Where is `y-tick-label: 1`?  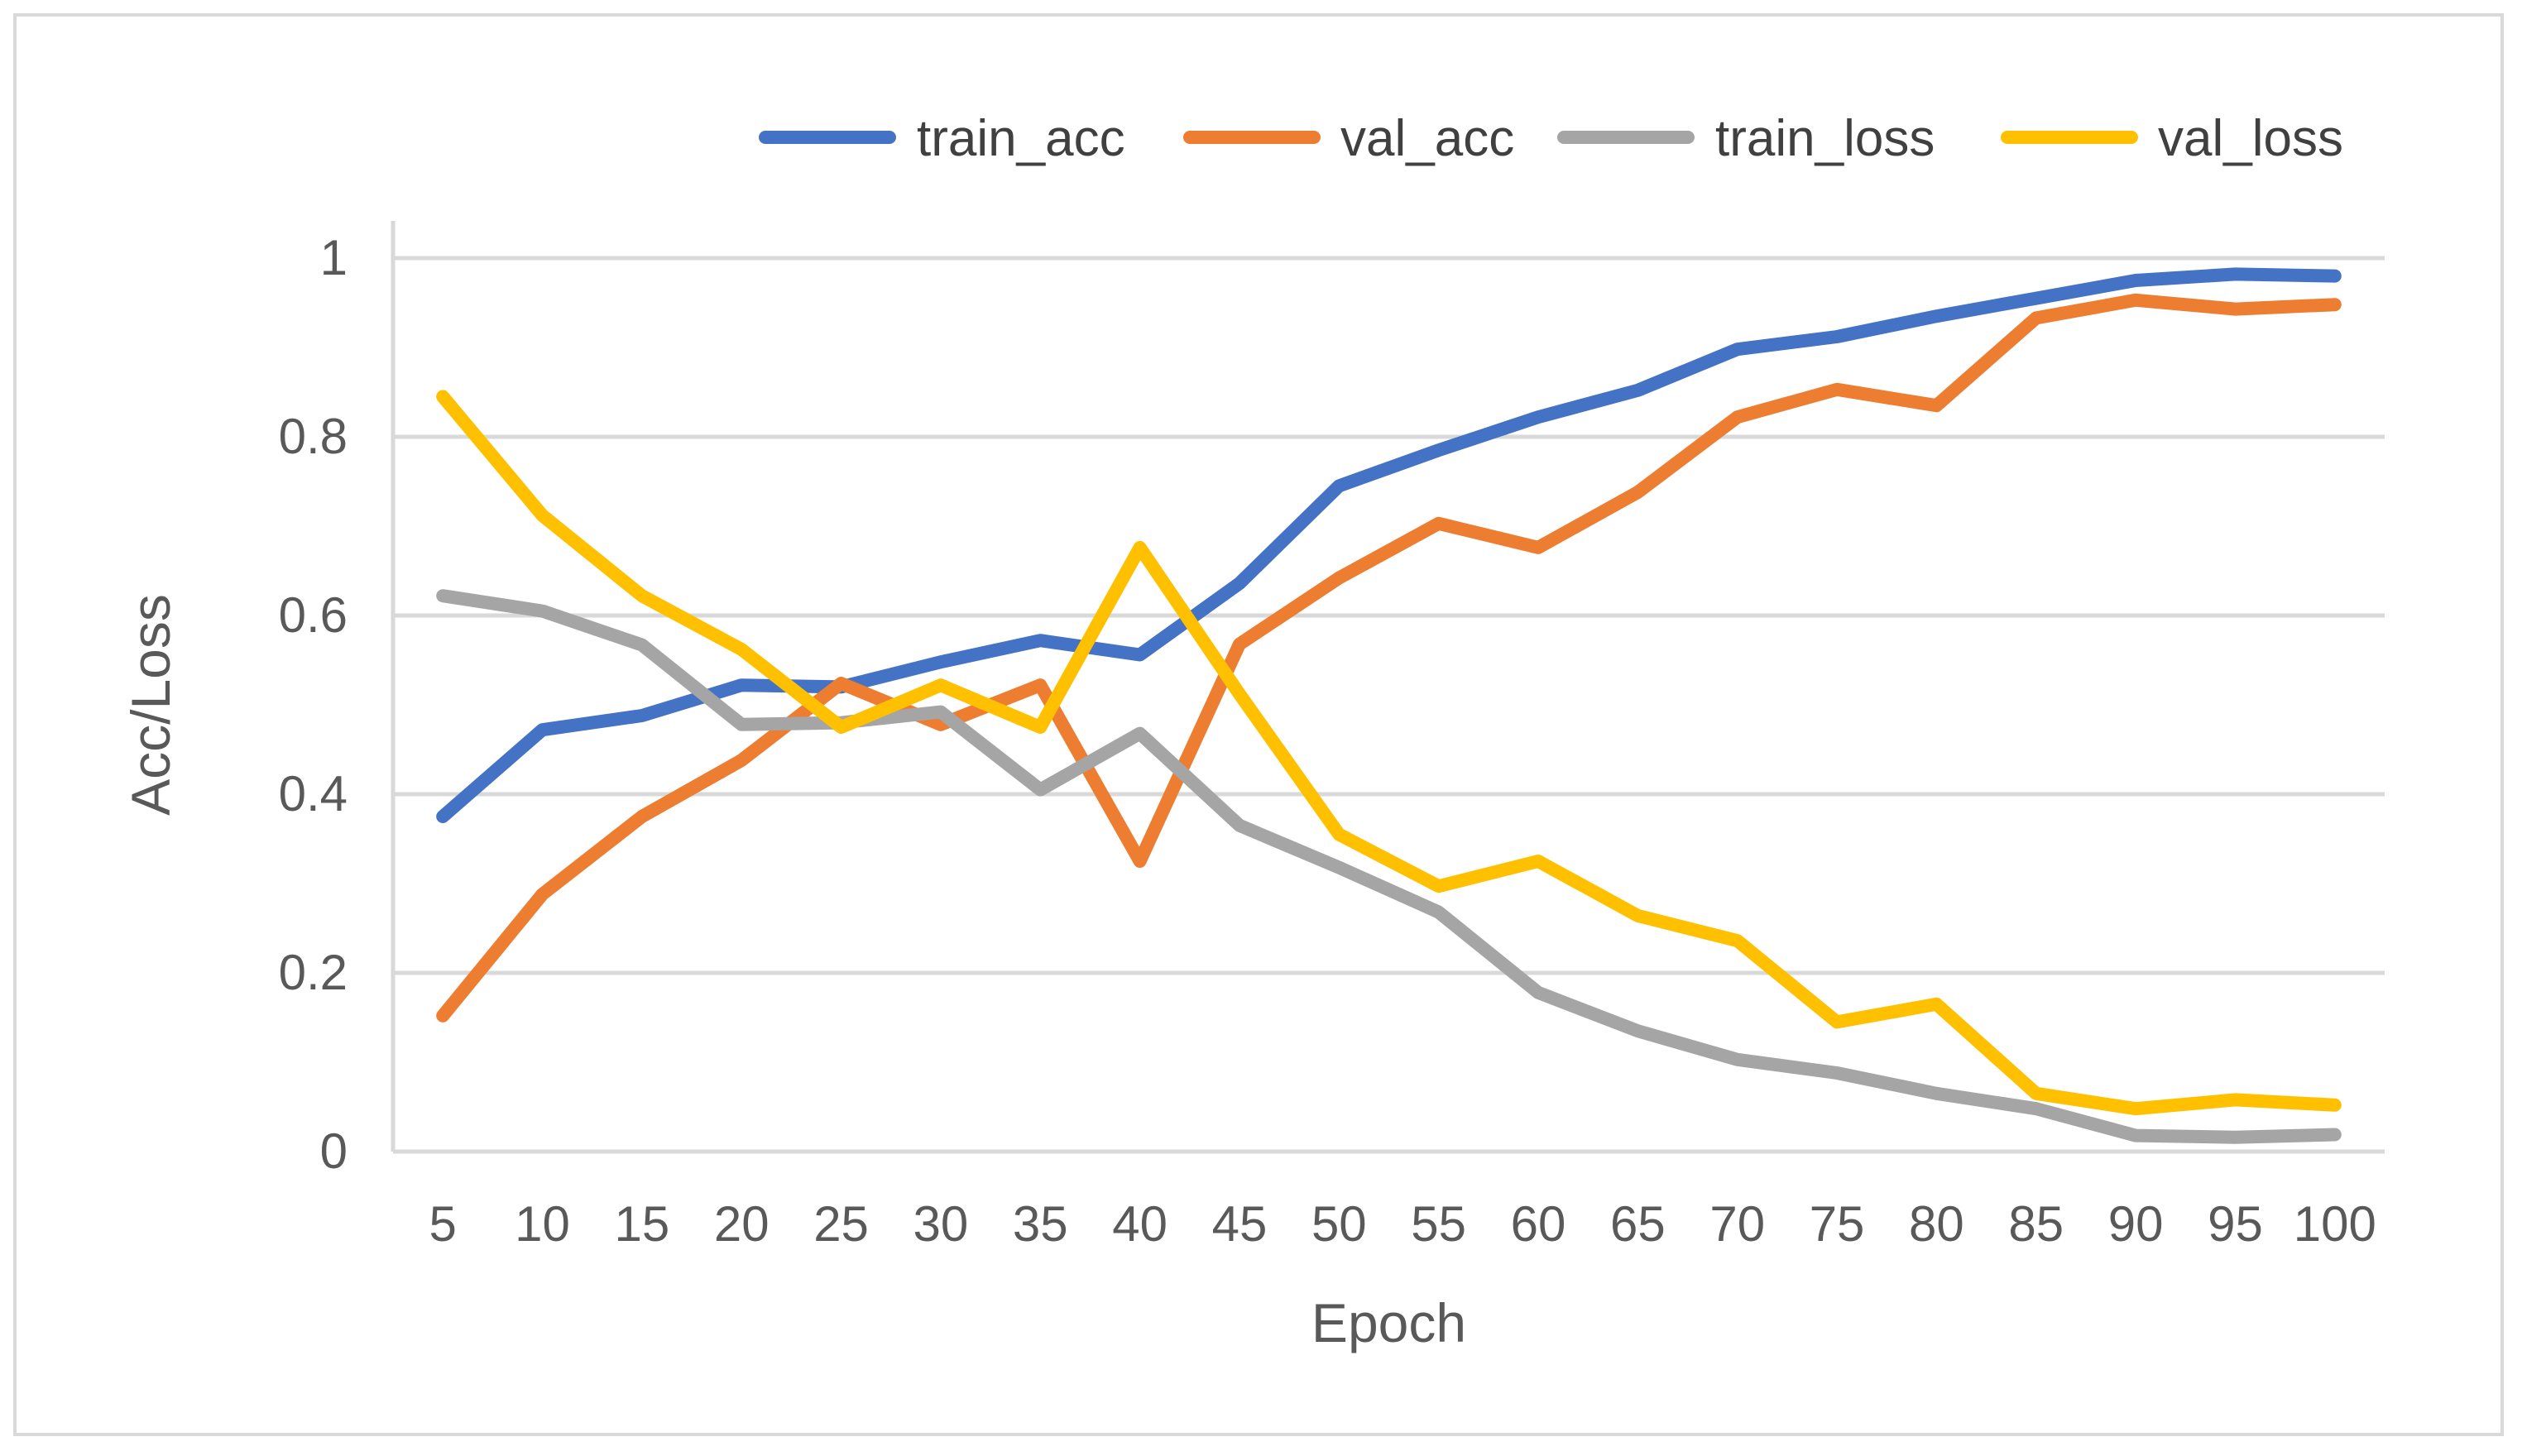 y-tick-label: 1 is located at coordinates (334, 257).